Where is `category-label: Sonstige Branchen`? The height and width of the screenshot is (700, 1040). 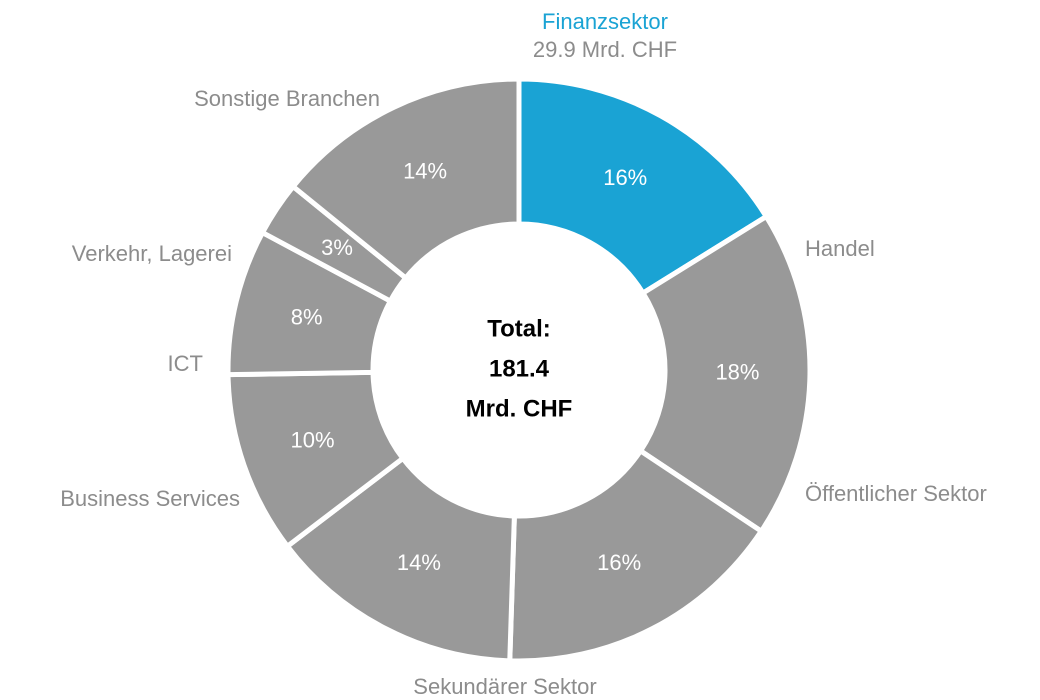 category-label: Sonstige Branchen is located at coordinates (287, 98).